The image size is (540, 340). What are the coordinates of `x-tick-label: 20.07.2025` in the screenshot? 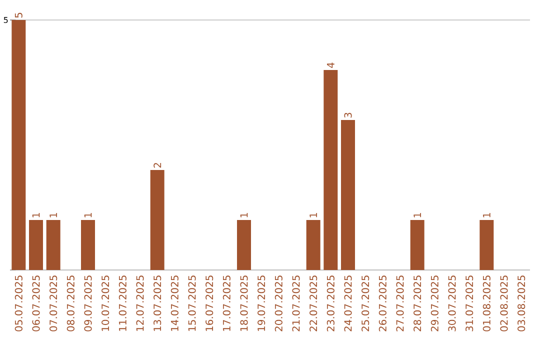 It's located at (278, 304).